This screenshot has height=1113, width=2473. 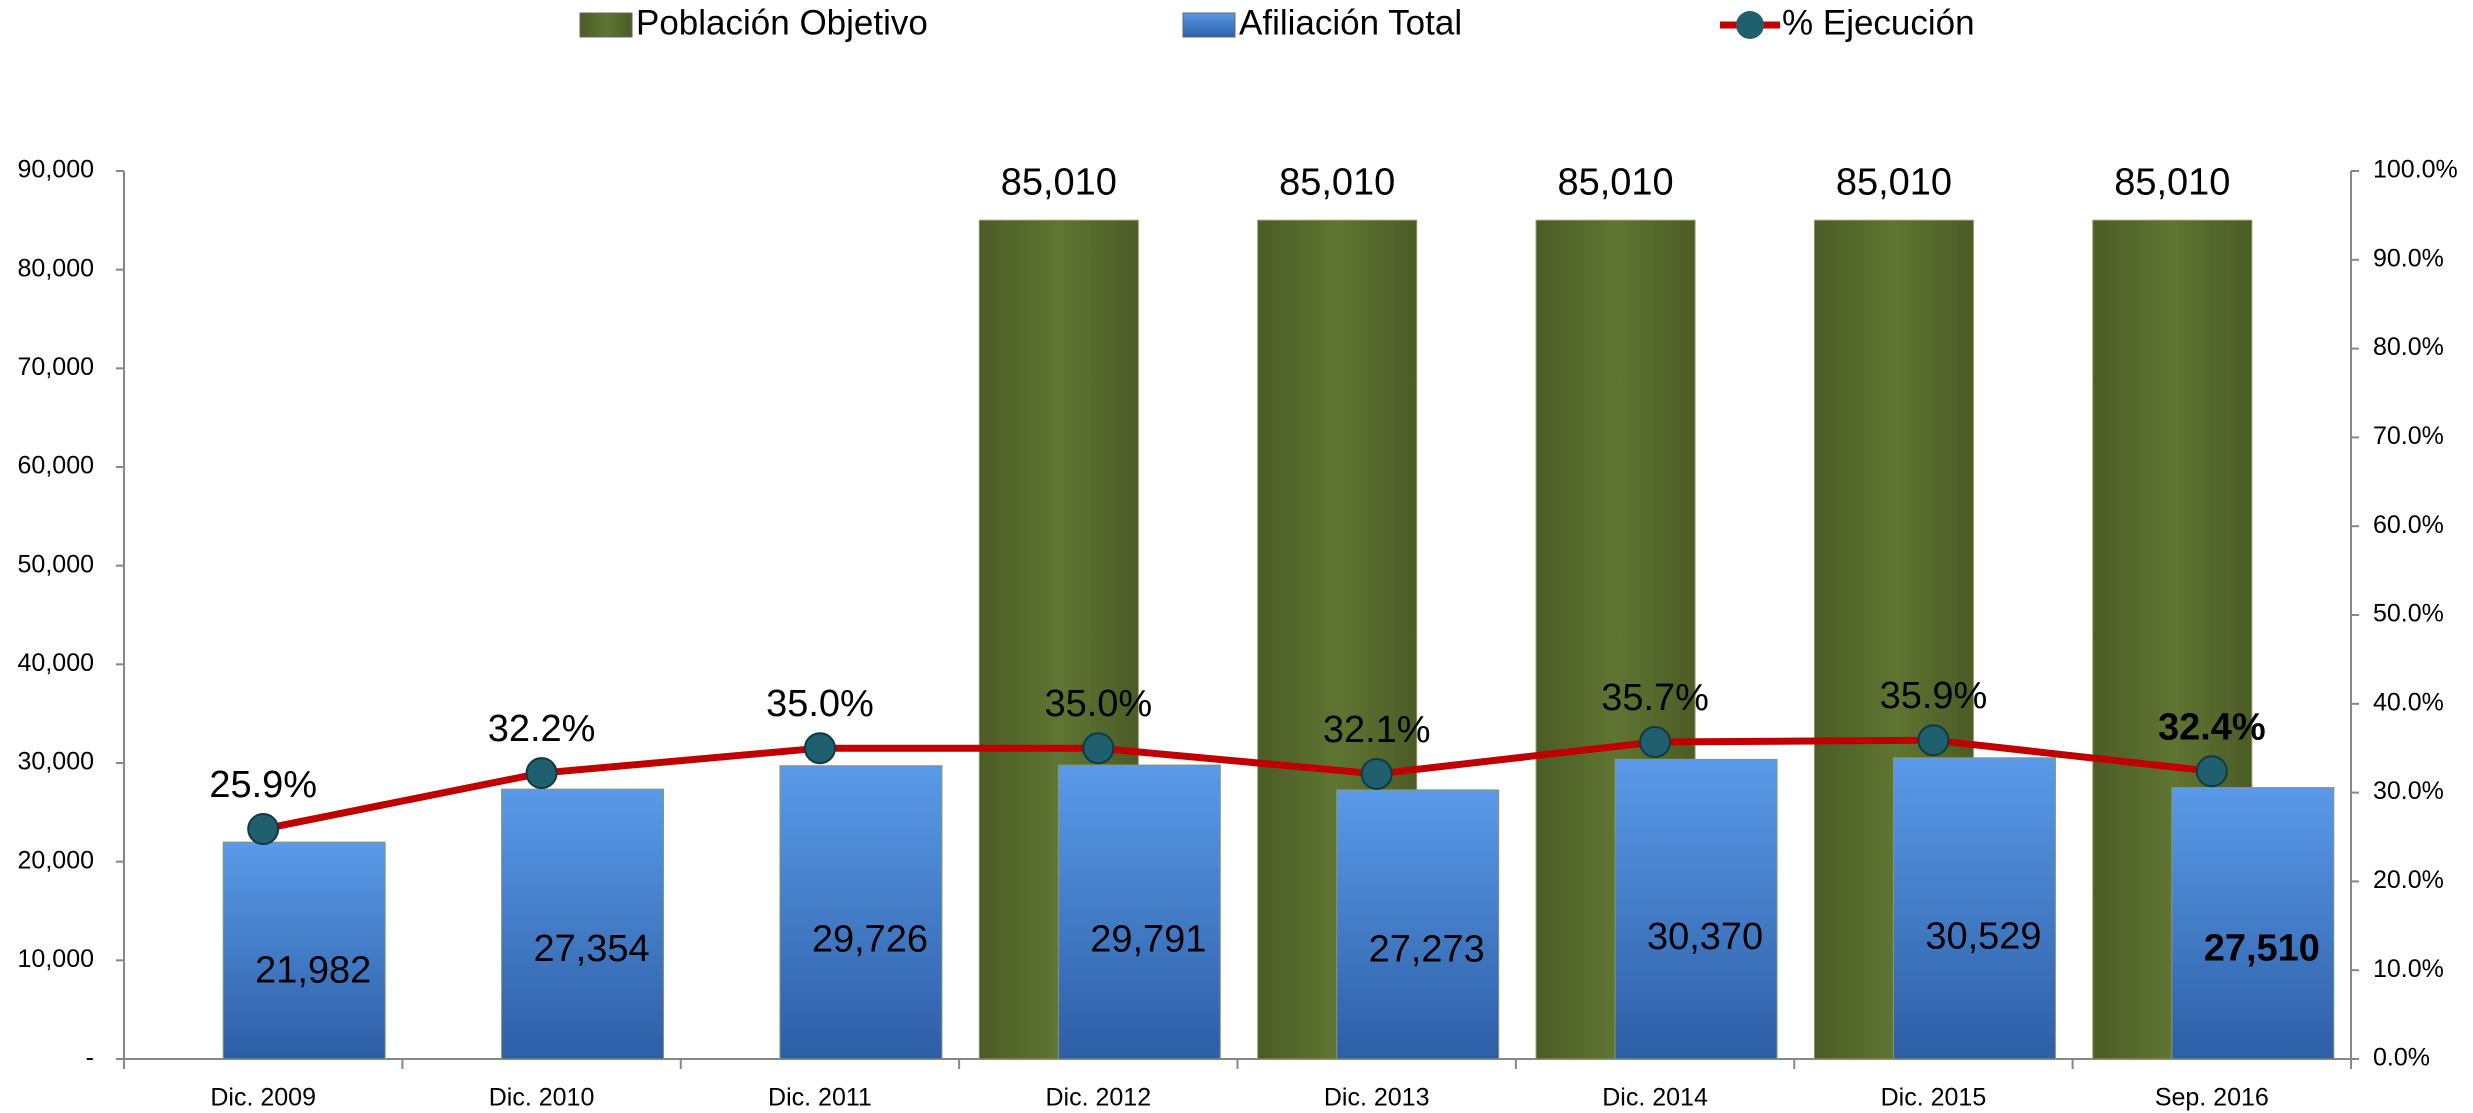 What do you see at coordinates (1934, 1098) in the screenshot?
I see `x-tick-label: Dic. 2015` at bounding box center [1934, 1098].